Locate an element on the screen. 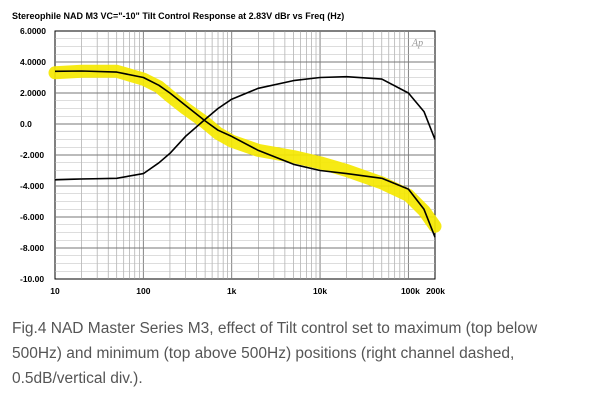 Image resolution: width=592 pixels, height=407 pixels. x-tick-label: 10k is located at coordinates (320, 291).